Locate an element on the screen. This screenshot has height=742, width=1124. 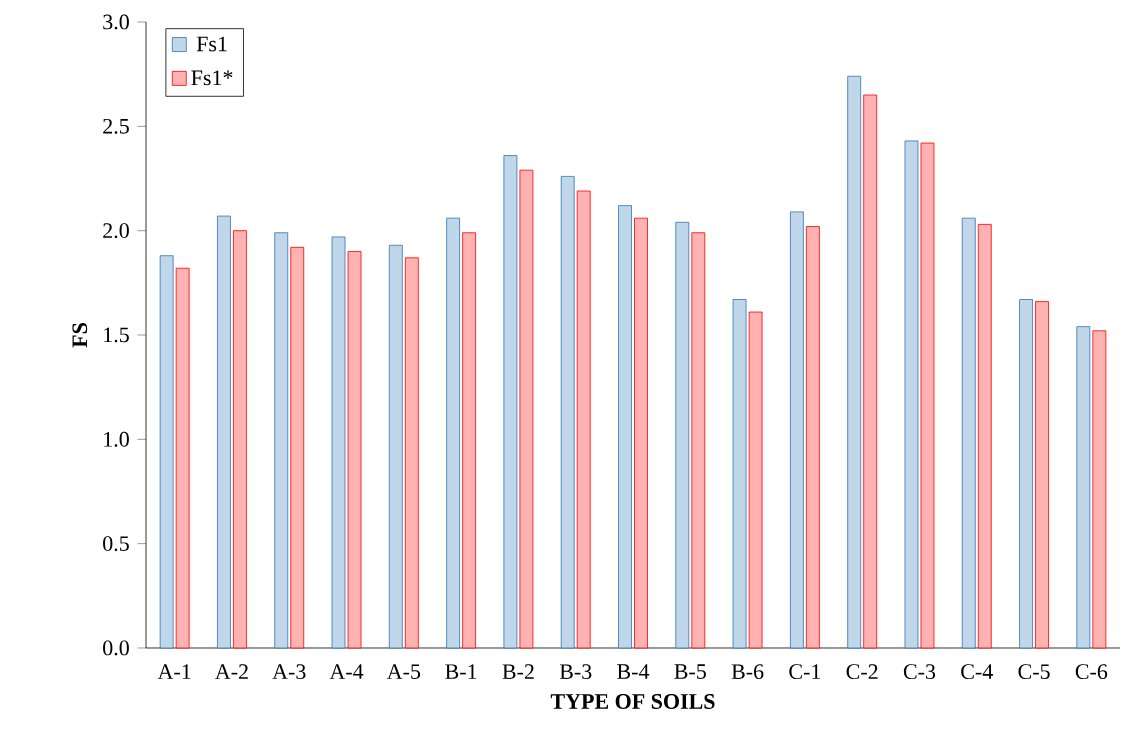
x-axis-title: TYPE OF SOILS is located at coordinates (632, 701).